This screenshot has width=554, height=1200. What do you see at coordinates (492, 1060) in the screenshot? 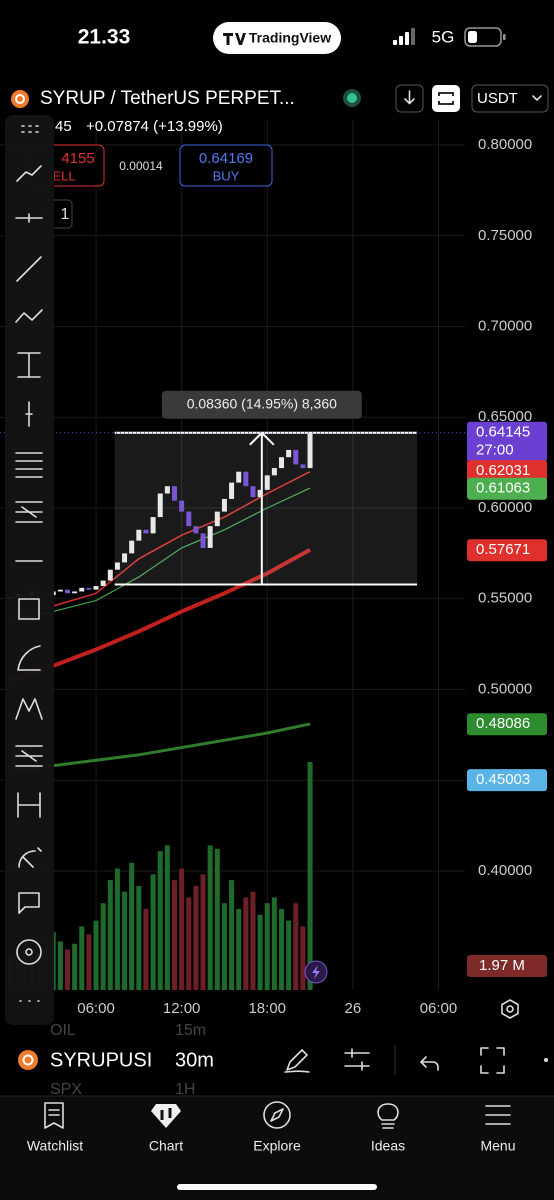
I see `fullscreen-button` at bounding box center [492, 1060].